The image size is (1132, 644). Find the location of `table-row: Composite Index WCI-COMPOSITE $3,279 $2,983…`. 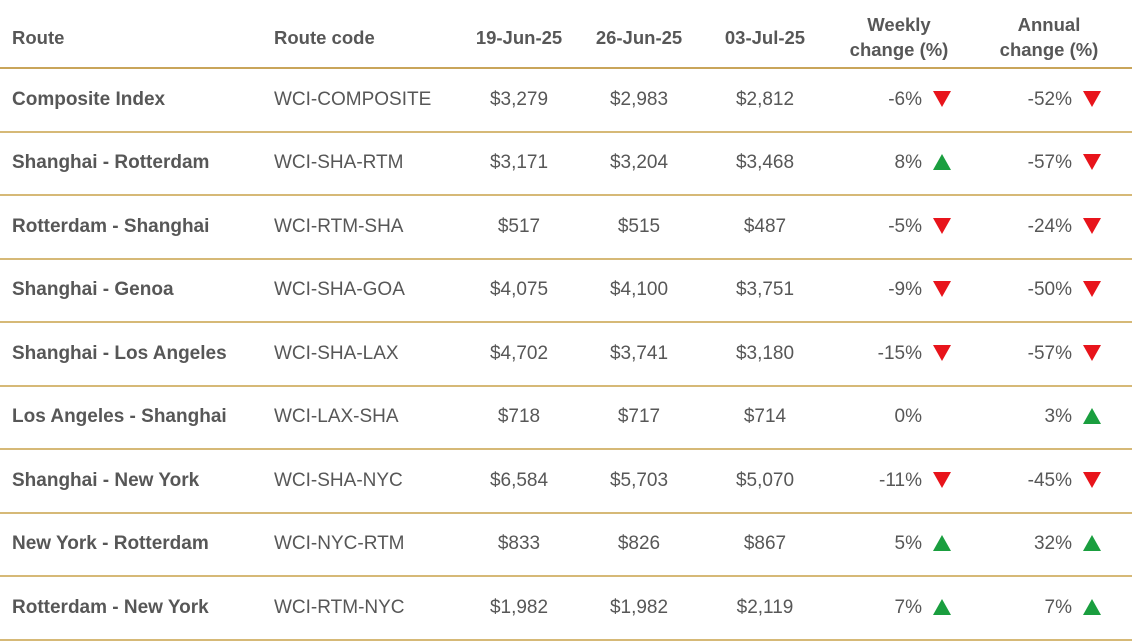

table-row: Composite Index WCI-COMPOSITE $3,279 $2,983… is located at coordinates (566, 101).